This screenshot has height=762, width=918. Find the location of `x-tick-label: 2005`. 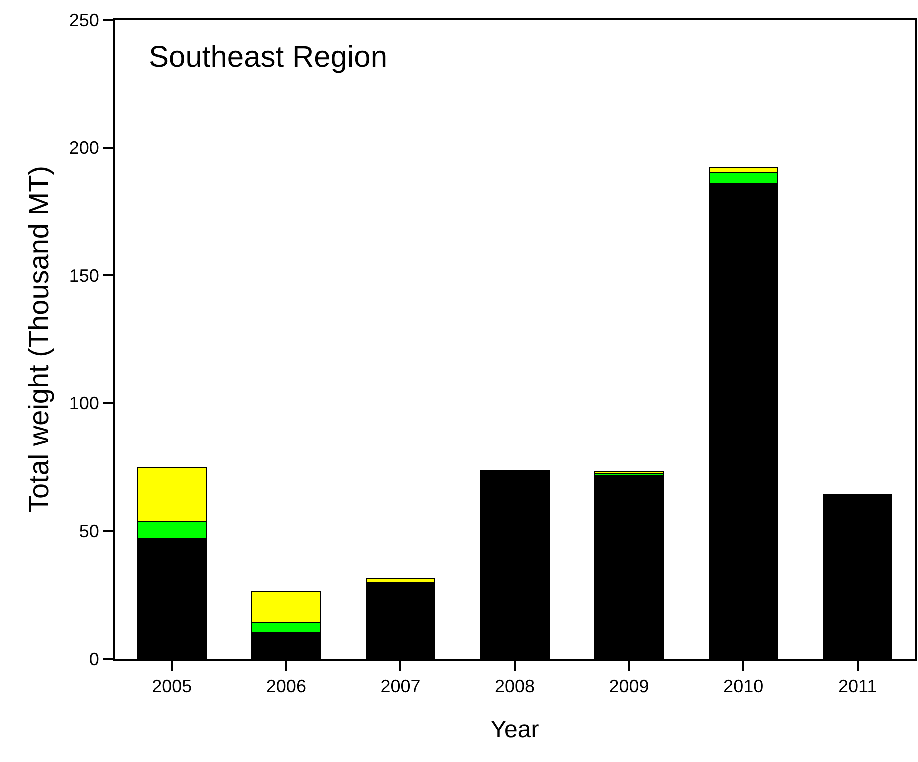

x-tick-label: 2005 is located at coordinates (172, 686).